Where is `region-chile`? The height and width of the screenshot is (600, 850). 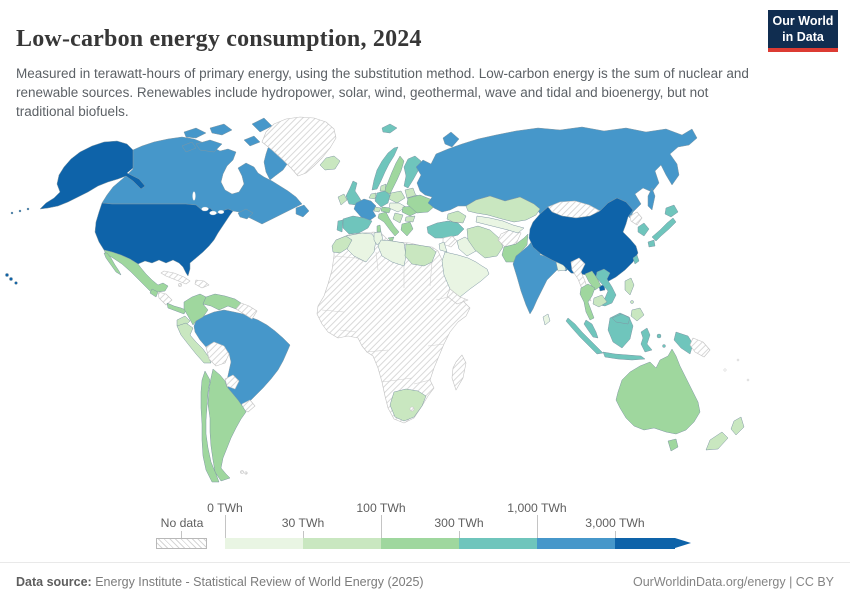
region-chile is located at coordinates (210, 426).